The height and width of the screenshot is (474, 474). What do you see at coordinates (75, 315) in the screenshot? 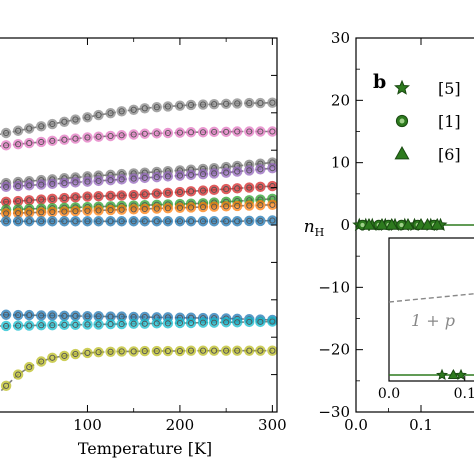
I see `series-8-point-ring` at bounding box center [75, 315].